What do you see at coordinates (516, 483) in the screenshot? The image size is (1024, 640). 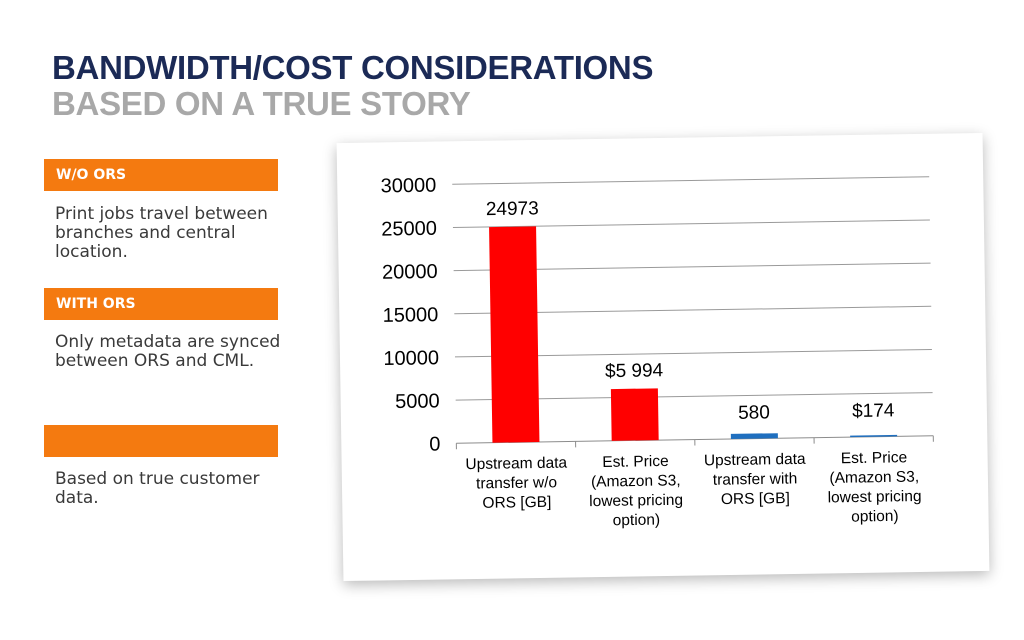 I see `x-tick-label: transfer w/o` at bounding box center [516, 483].